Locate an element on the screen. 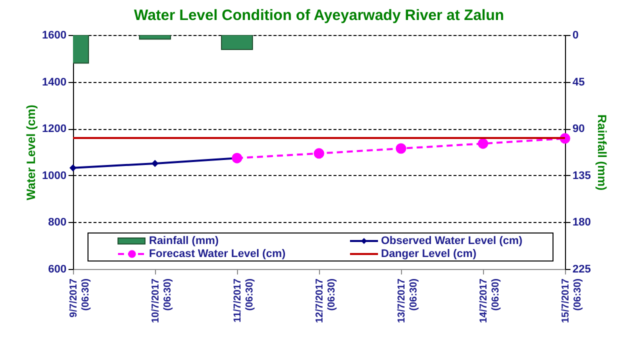  x-tick-label: 10/7/2017 (06:30) is located at coordinates (162, 300).